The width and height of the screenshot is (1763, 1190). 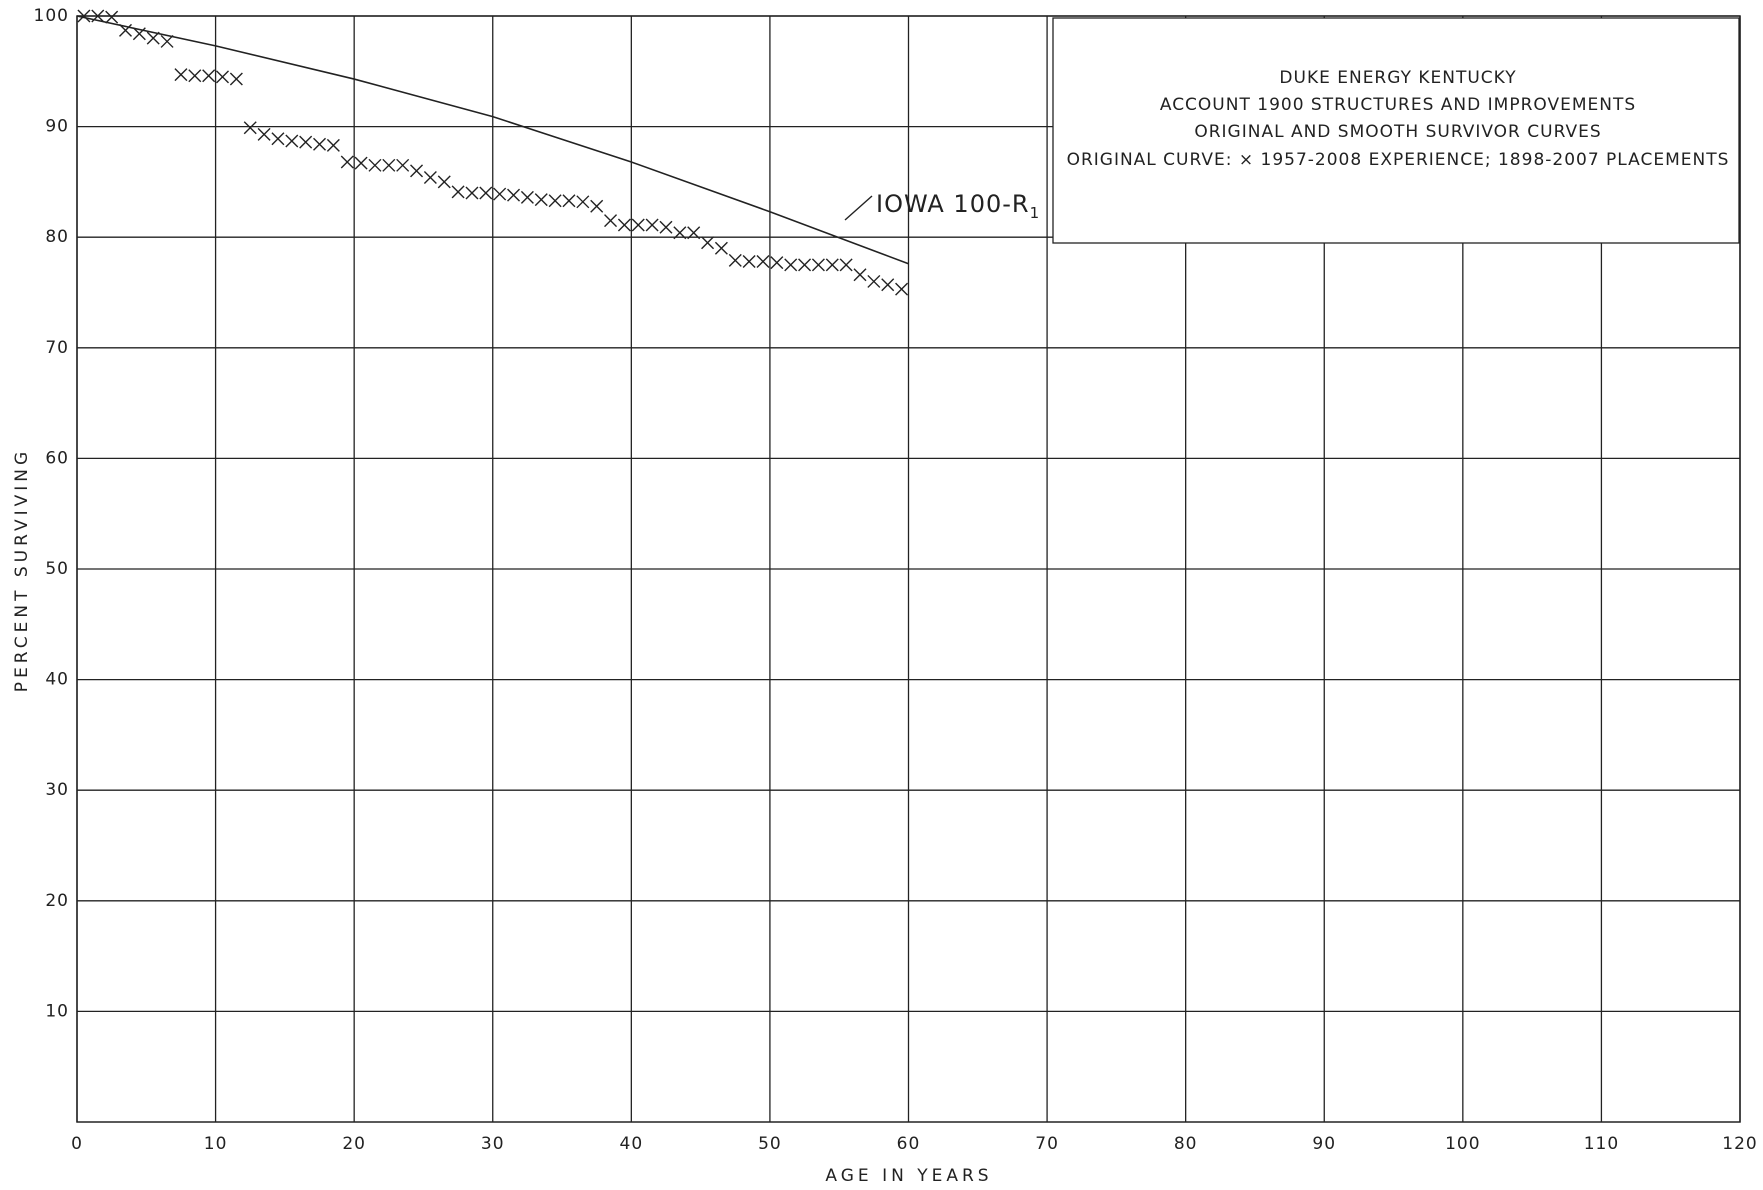 I want to click on x-tick-label: 50, so click(x=770, y=1144).